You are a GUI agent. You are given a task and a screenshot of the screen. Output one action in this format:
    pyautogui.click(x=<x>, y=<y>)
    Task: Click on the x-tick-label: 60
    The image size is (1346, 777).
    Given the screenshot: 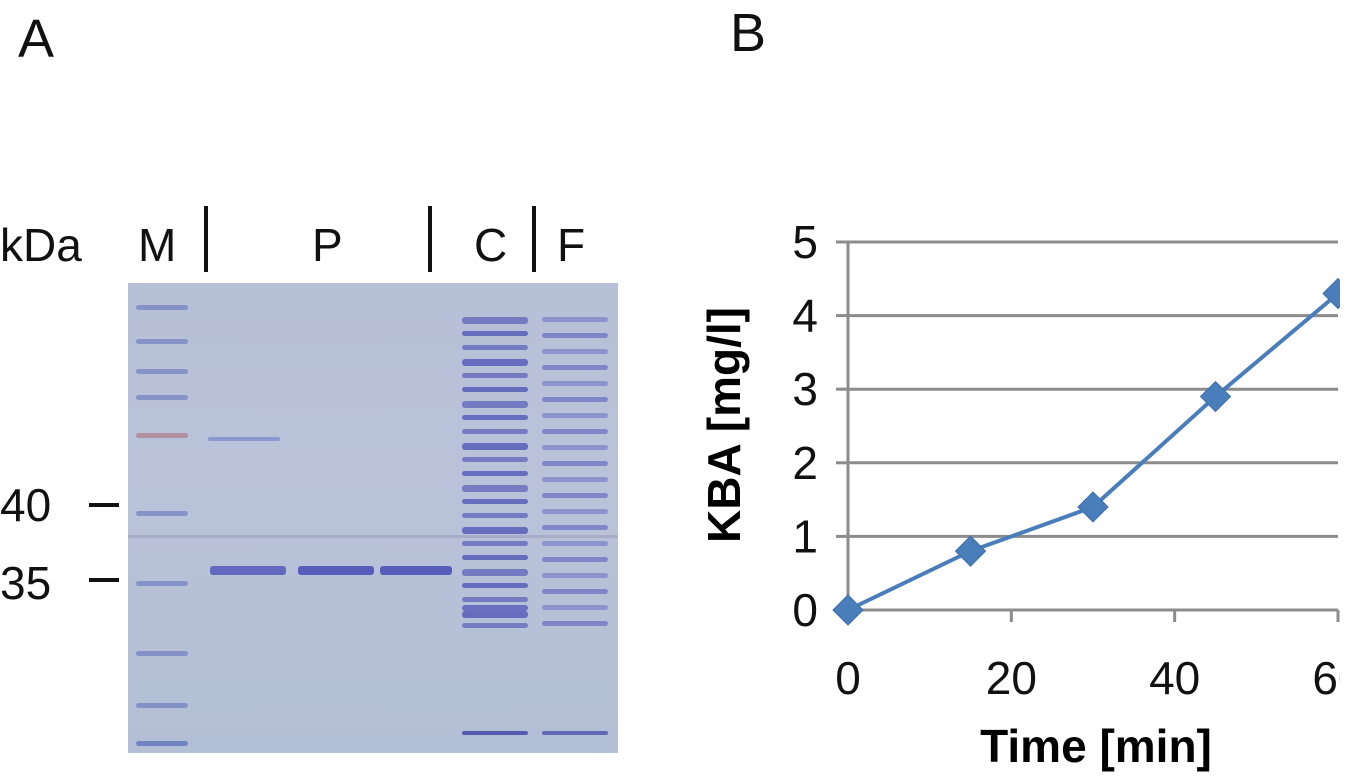 What is the action you would take?
    pyautogui.click(x=1326, y=678)
    